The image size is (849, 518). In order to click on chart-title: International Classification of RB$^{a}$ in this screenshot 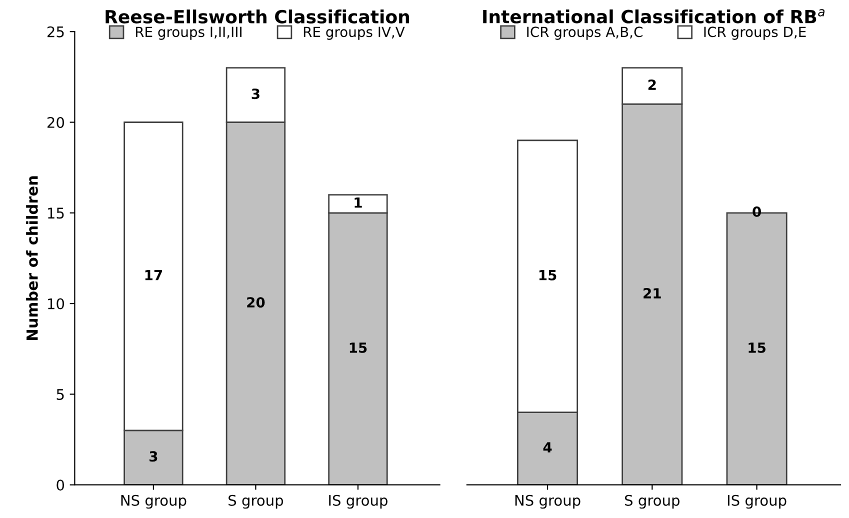, I will do `click(654, 16)`.